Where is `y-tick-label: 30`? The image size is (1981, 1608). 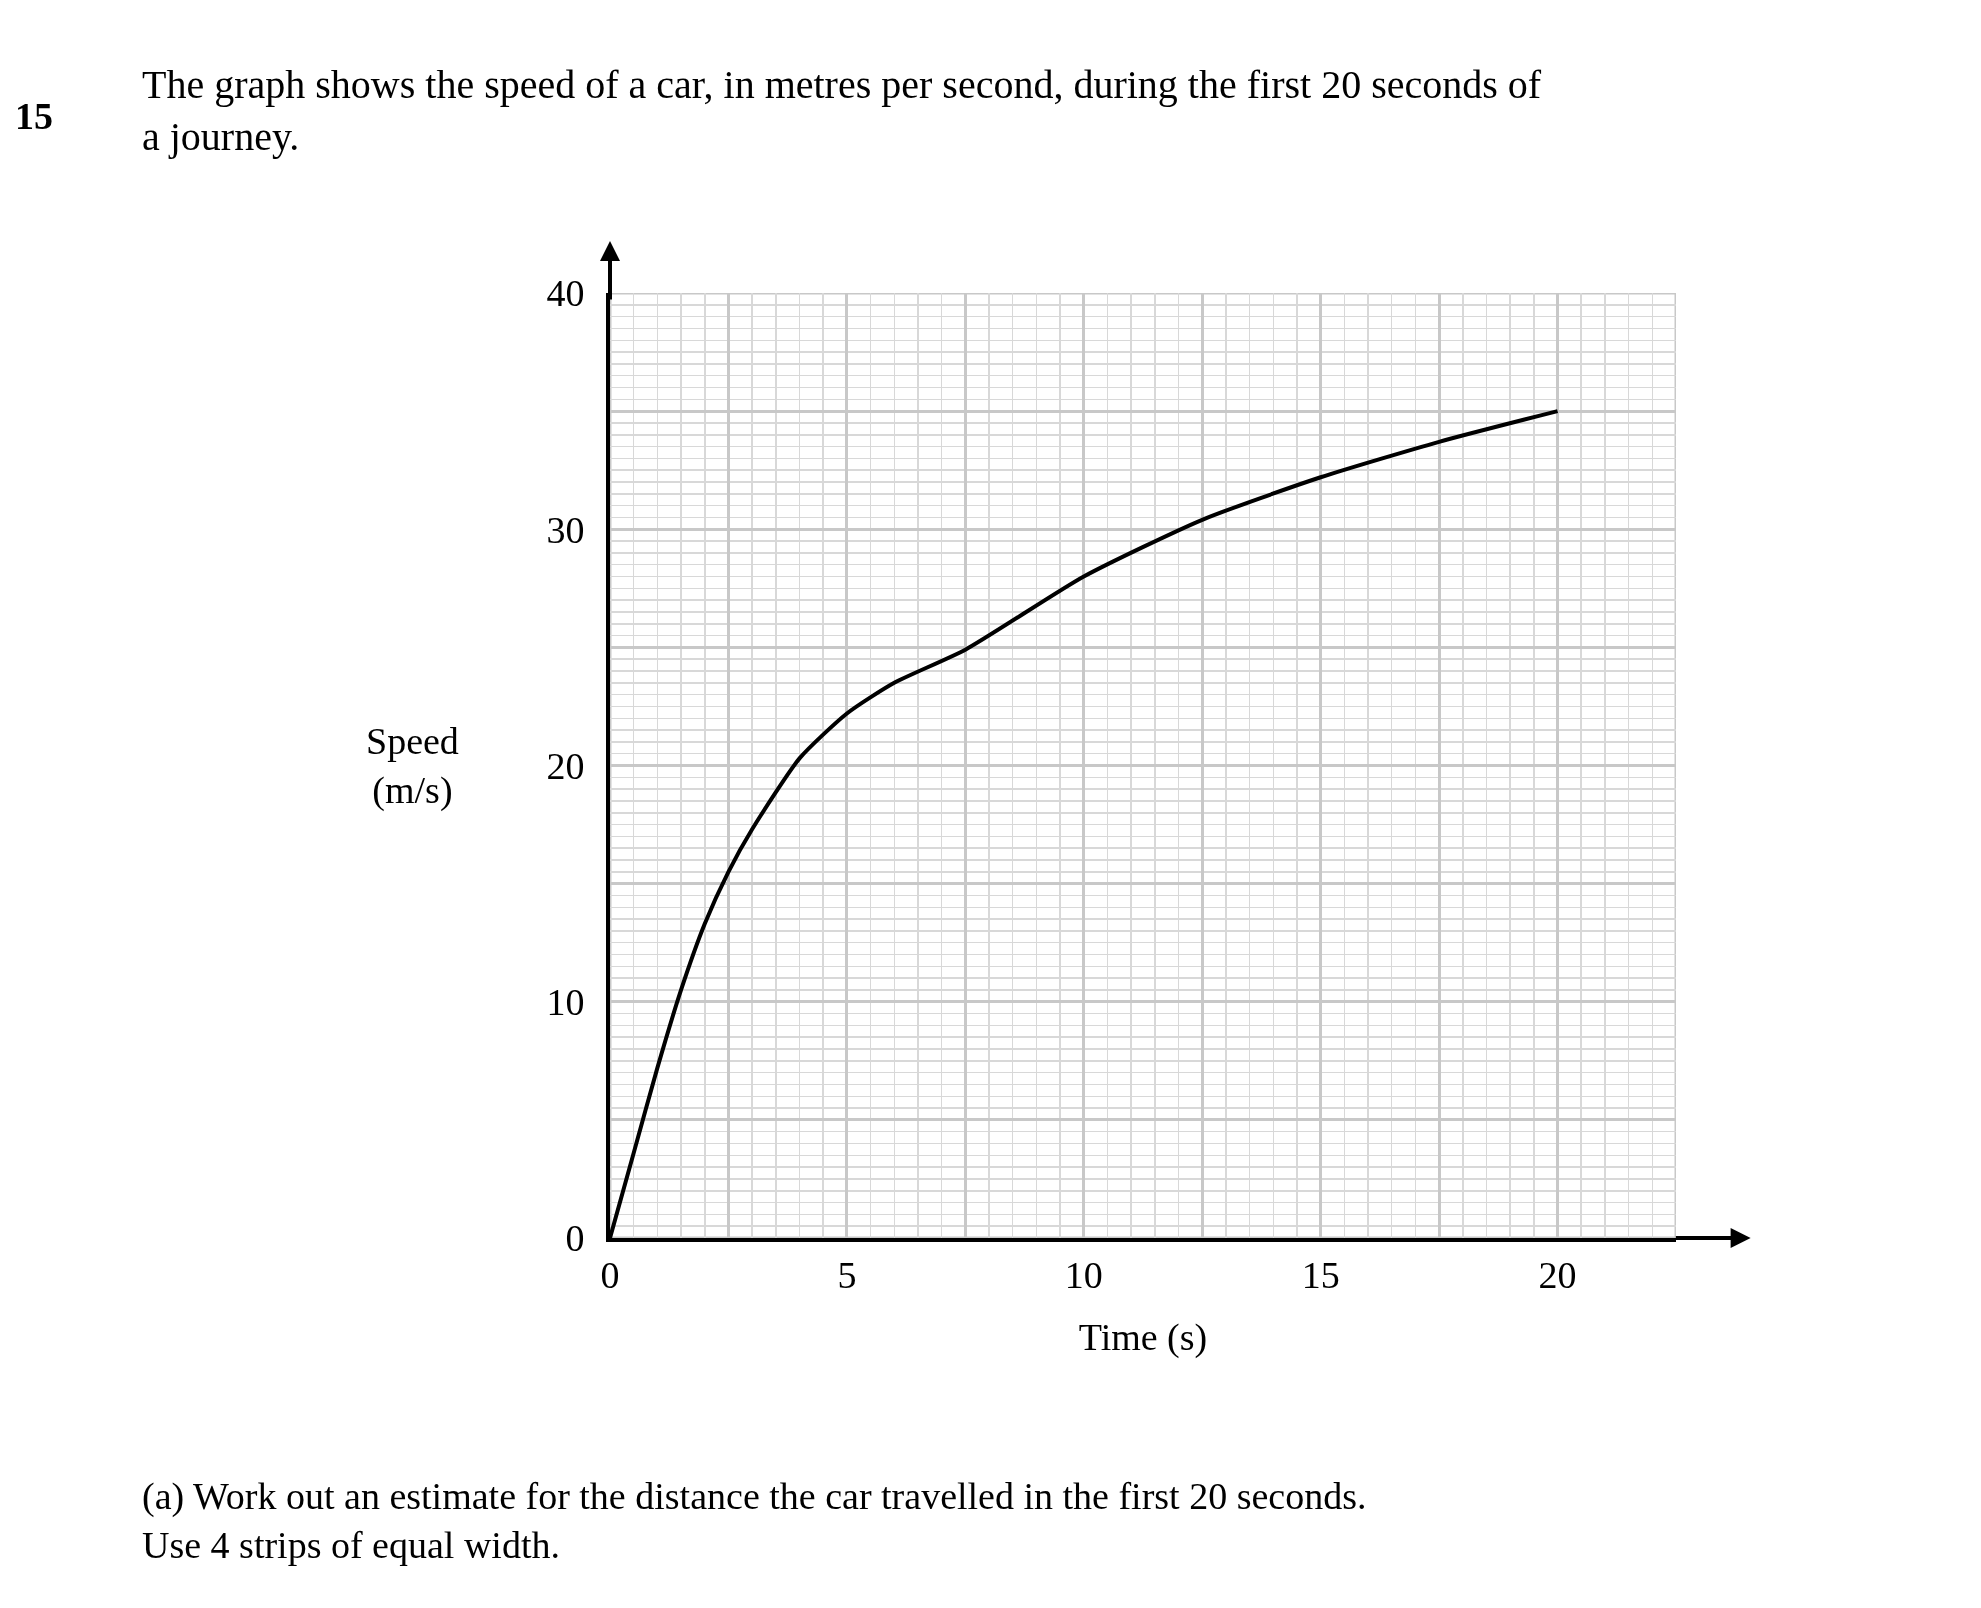 y-tick-label: 30 is located at coordinates (565, 529).